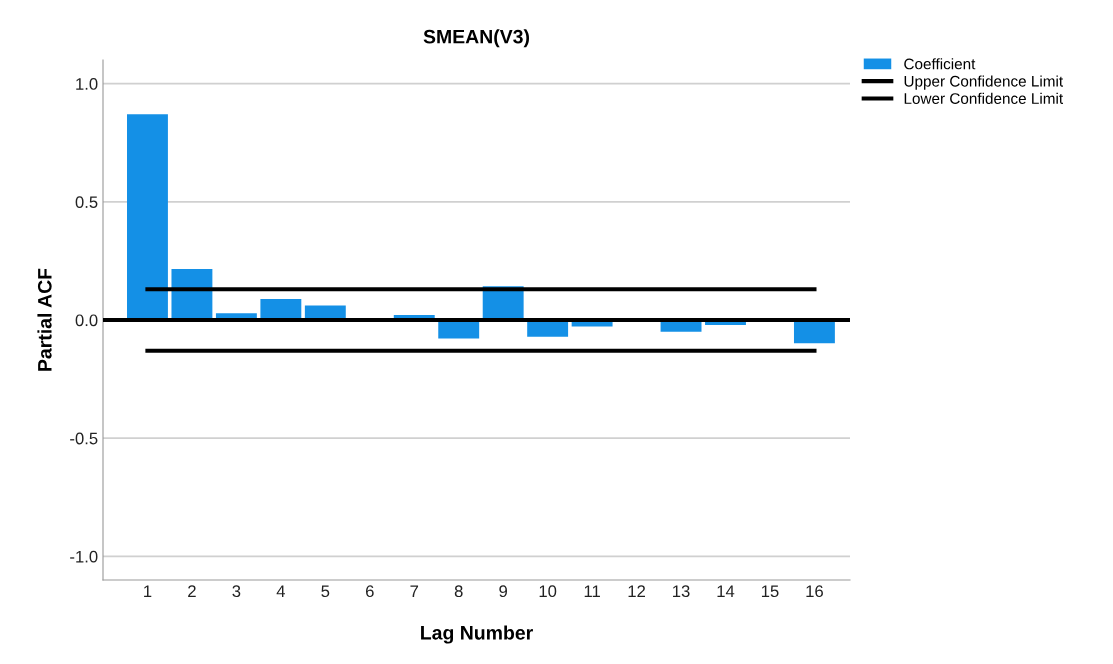 This screenshot has height=664, width=1113. I want to click on legend-label: Upper Confidence Limit, so click(984, 82).